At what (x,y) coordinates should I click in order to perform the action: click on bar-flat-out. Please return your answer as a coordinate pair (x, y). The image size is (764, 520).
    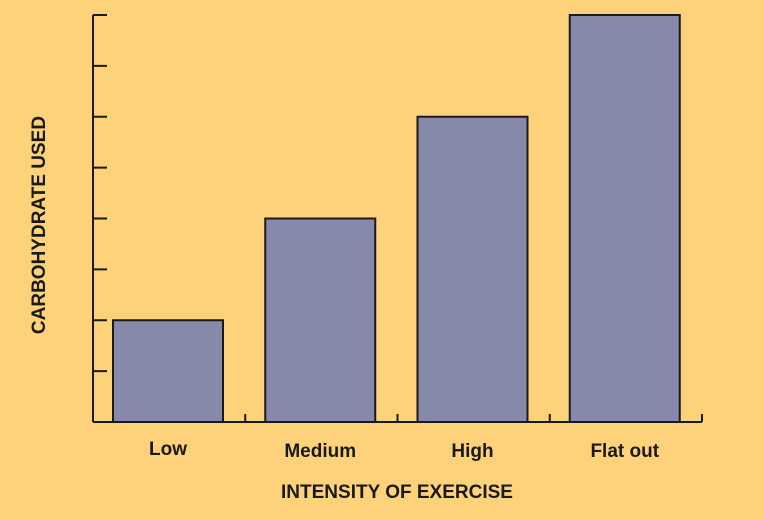
    Looking at the image, I should click on (624, 218).